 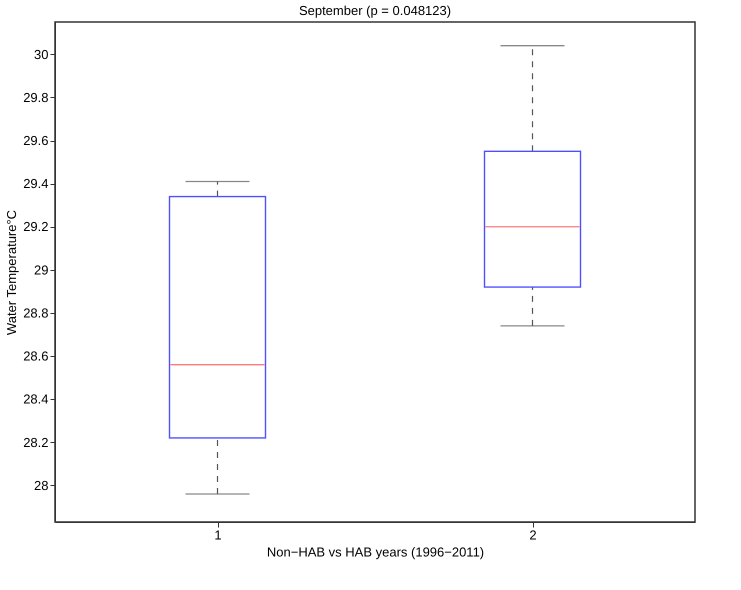 What do you see at coordinates (41, 270) in the screenshot?
I see `y-tick-label: 29` at bounding box center [41, 270].